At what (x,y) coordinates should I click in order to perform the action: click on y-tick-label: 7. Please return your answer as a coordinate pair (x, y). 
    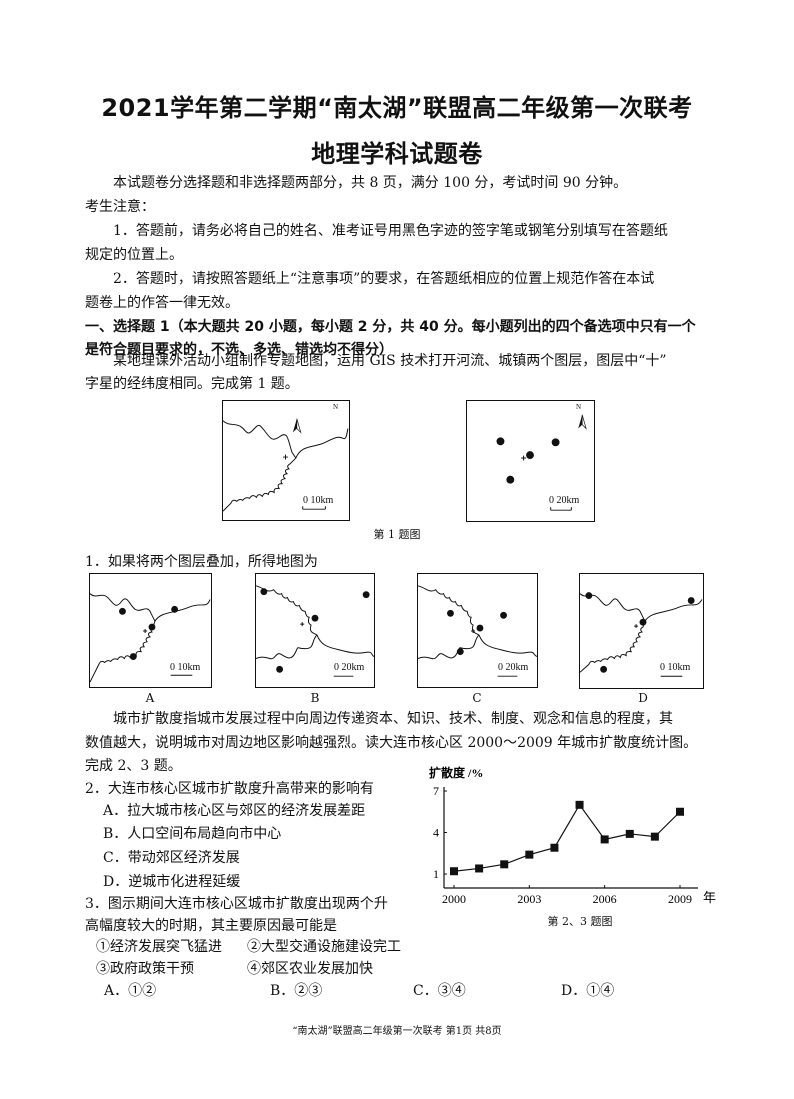
    Looking at the image, I should click on (436, 791).